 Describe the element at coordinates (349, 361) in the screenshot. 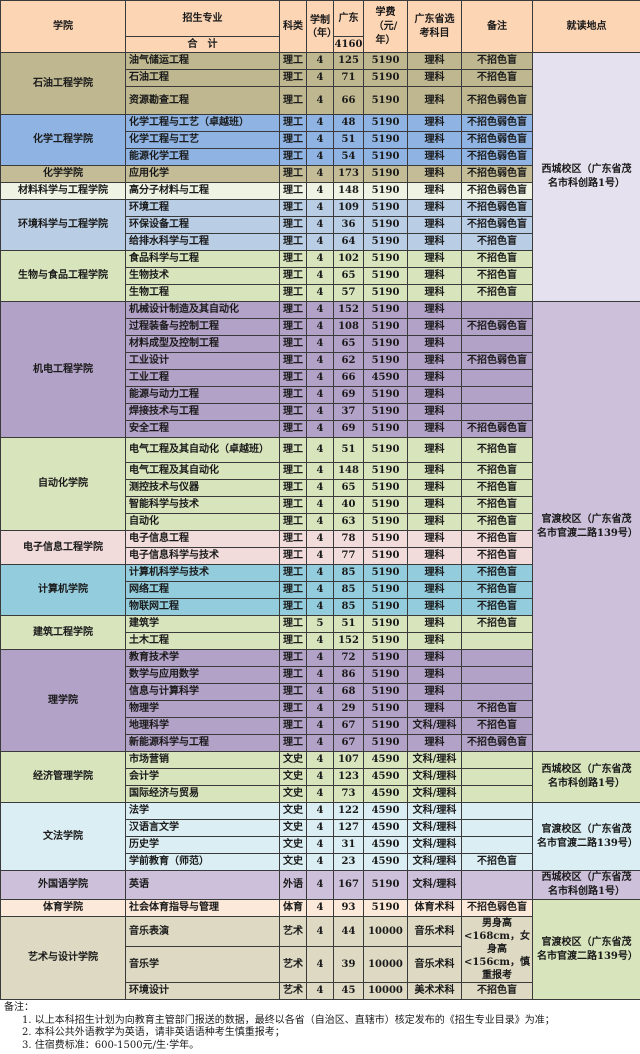

I see `count-cell: 62` at that location.